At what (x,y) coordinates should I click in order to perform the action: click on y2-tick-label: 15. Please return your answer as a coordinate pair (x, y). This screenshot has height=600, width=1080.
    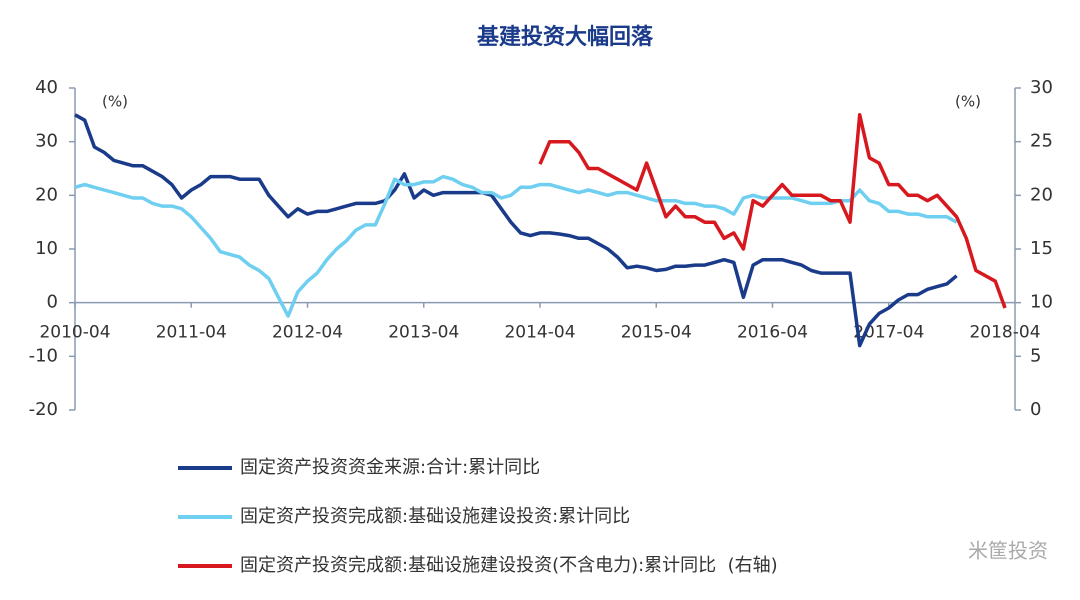
    Looking at the image, I should click on (1041, 248).